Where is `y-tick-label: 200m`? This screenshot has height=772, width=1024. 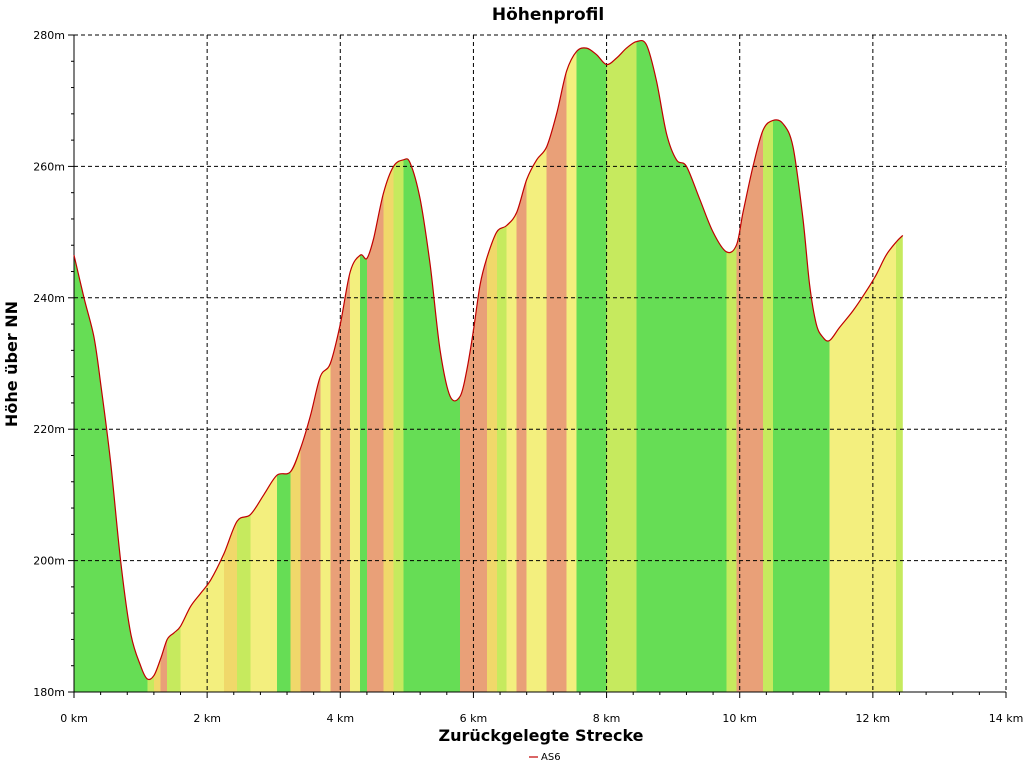
y-tick-label: 200m is located at coordinates (49, 561).